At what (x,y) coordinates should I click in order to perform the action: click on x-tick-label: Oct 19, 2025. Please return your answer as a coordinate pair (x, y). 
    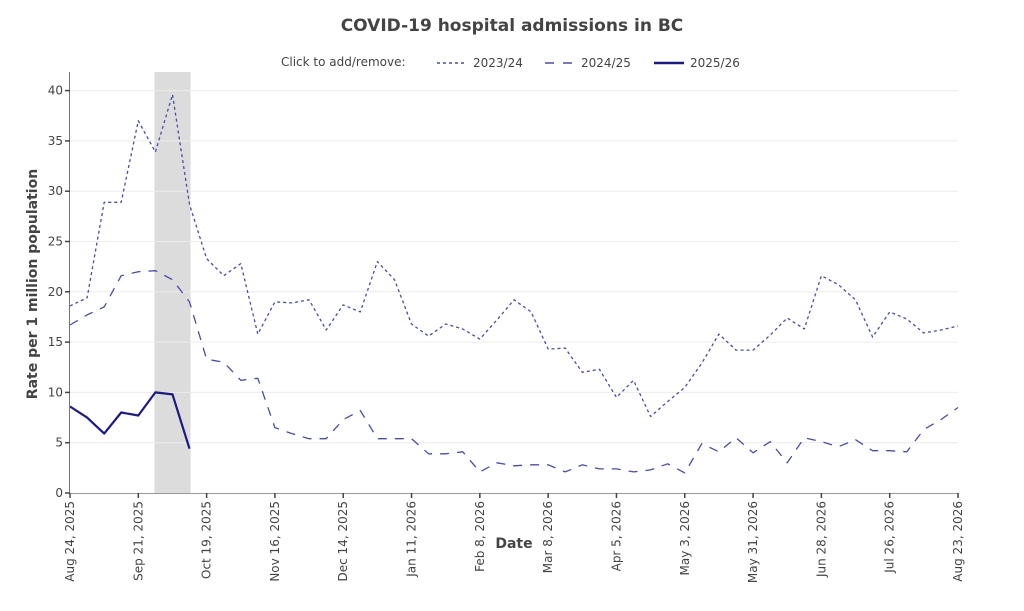
    Looking at the image, I should click on (207, 540).